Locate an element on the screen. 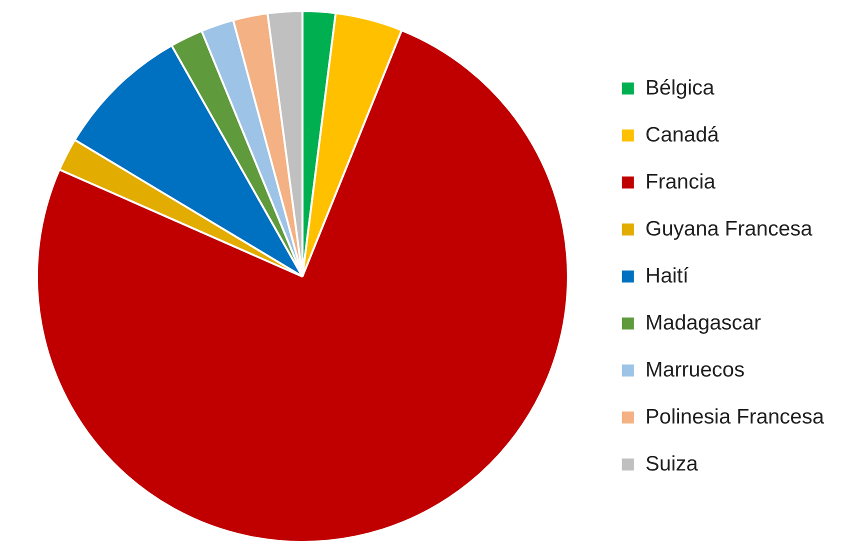  legend-label: Haití is located at coordinates (667, 276).